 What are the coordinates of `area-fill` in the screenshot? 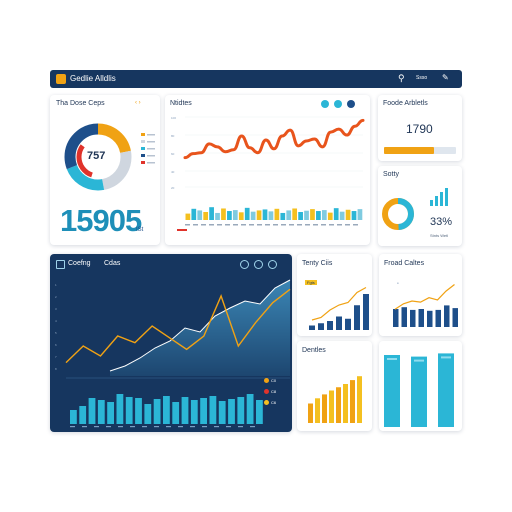 It's located at (200, 328).